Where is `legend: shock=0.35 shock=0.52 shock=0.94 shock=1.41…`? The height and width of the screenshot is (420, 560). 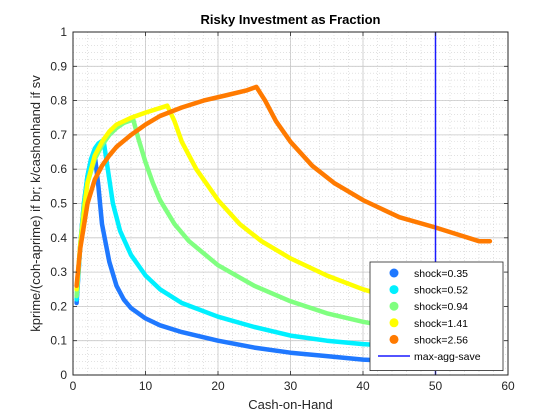 legend: shock=0.35 shock=0.52 shock=0.94 shock=1.41… is located at coordinates (436, 316).